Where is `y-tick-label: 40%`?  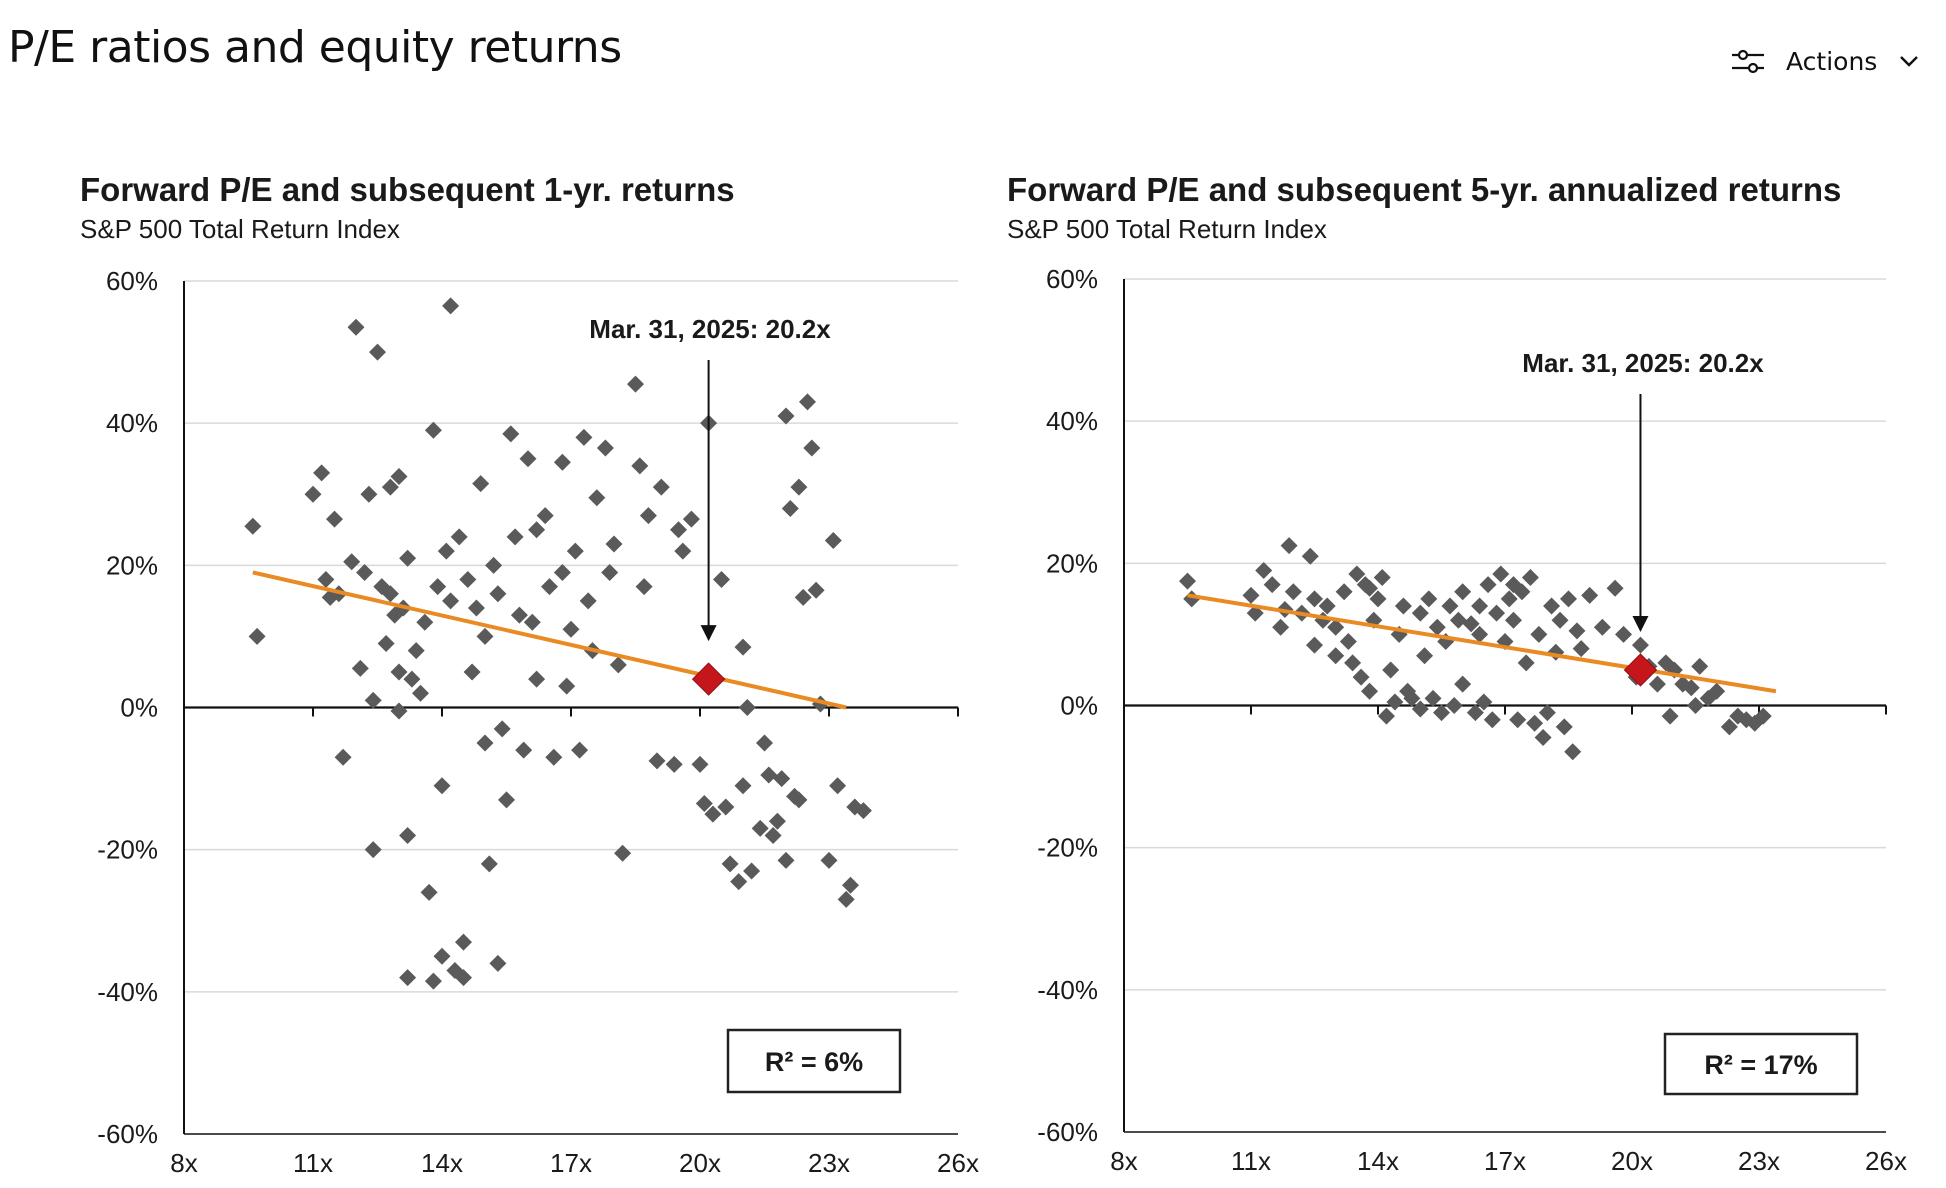 y-tick-label: 40% is located at coordinates (132, 423).